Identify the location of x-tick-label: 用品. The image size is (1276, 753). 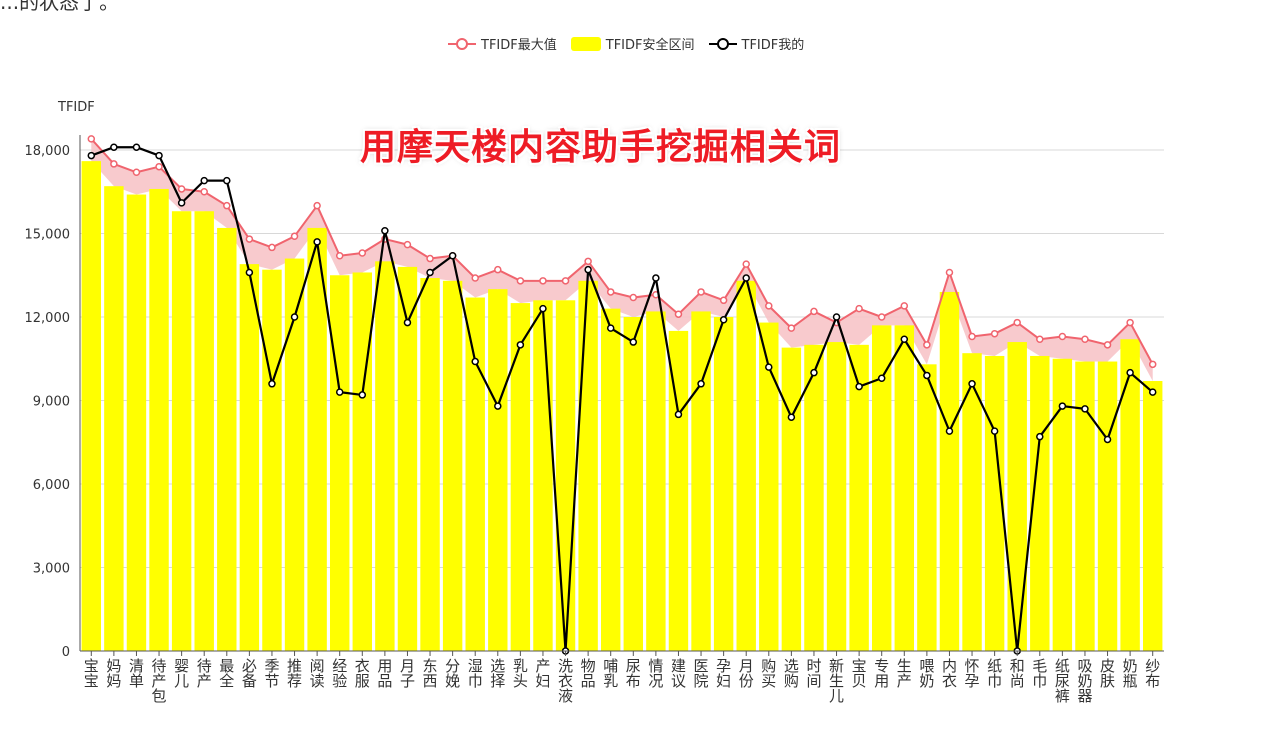
(384, 673).